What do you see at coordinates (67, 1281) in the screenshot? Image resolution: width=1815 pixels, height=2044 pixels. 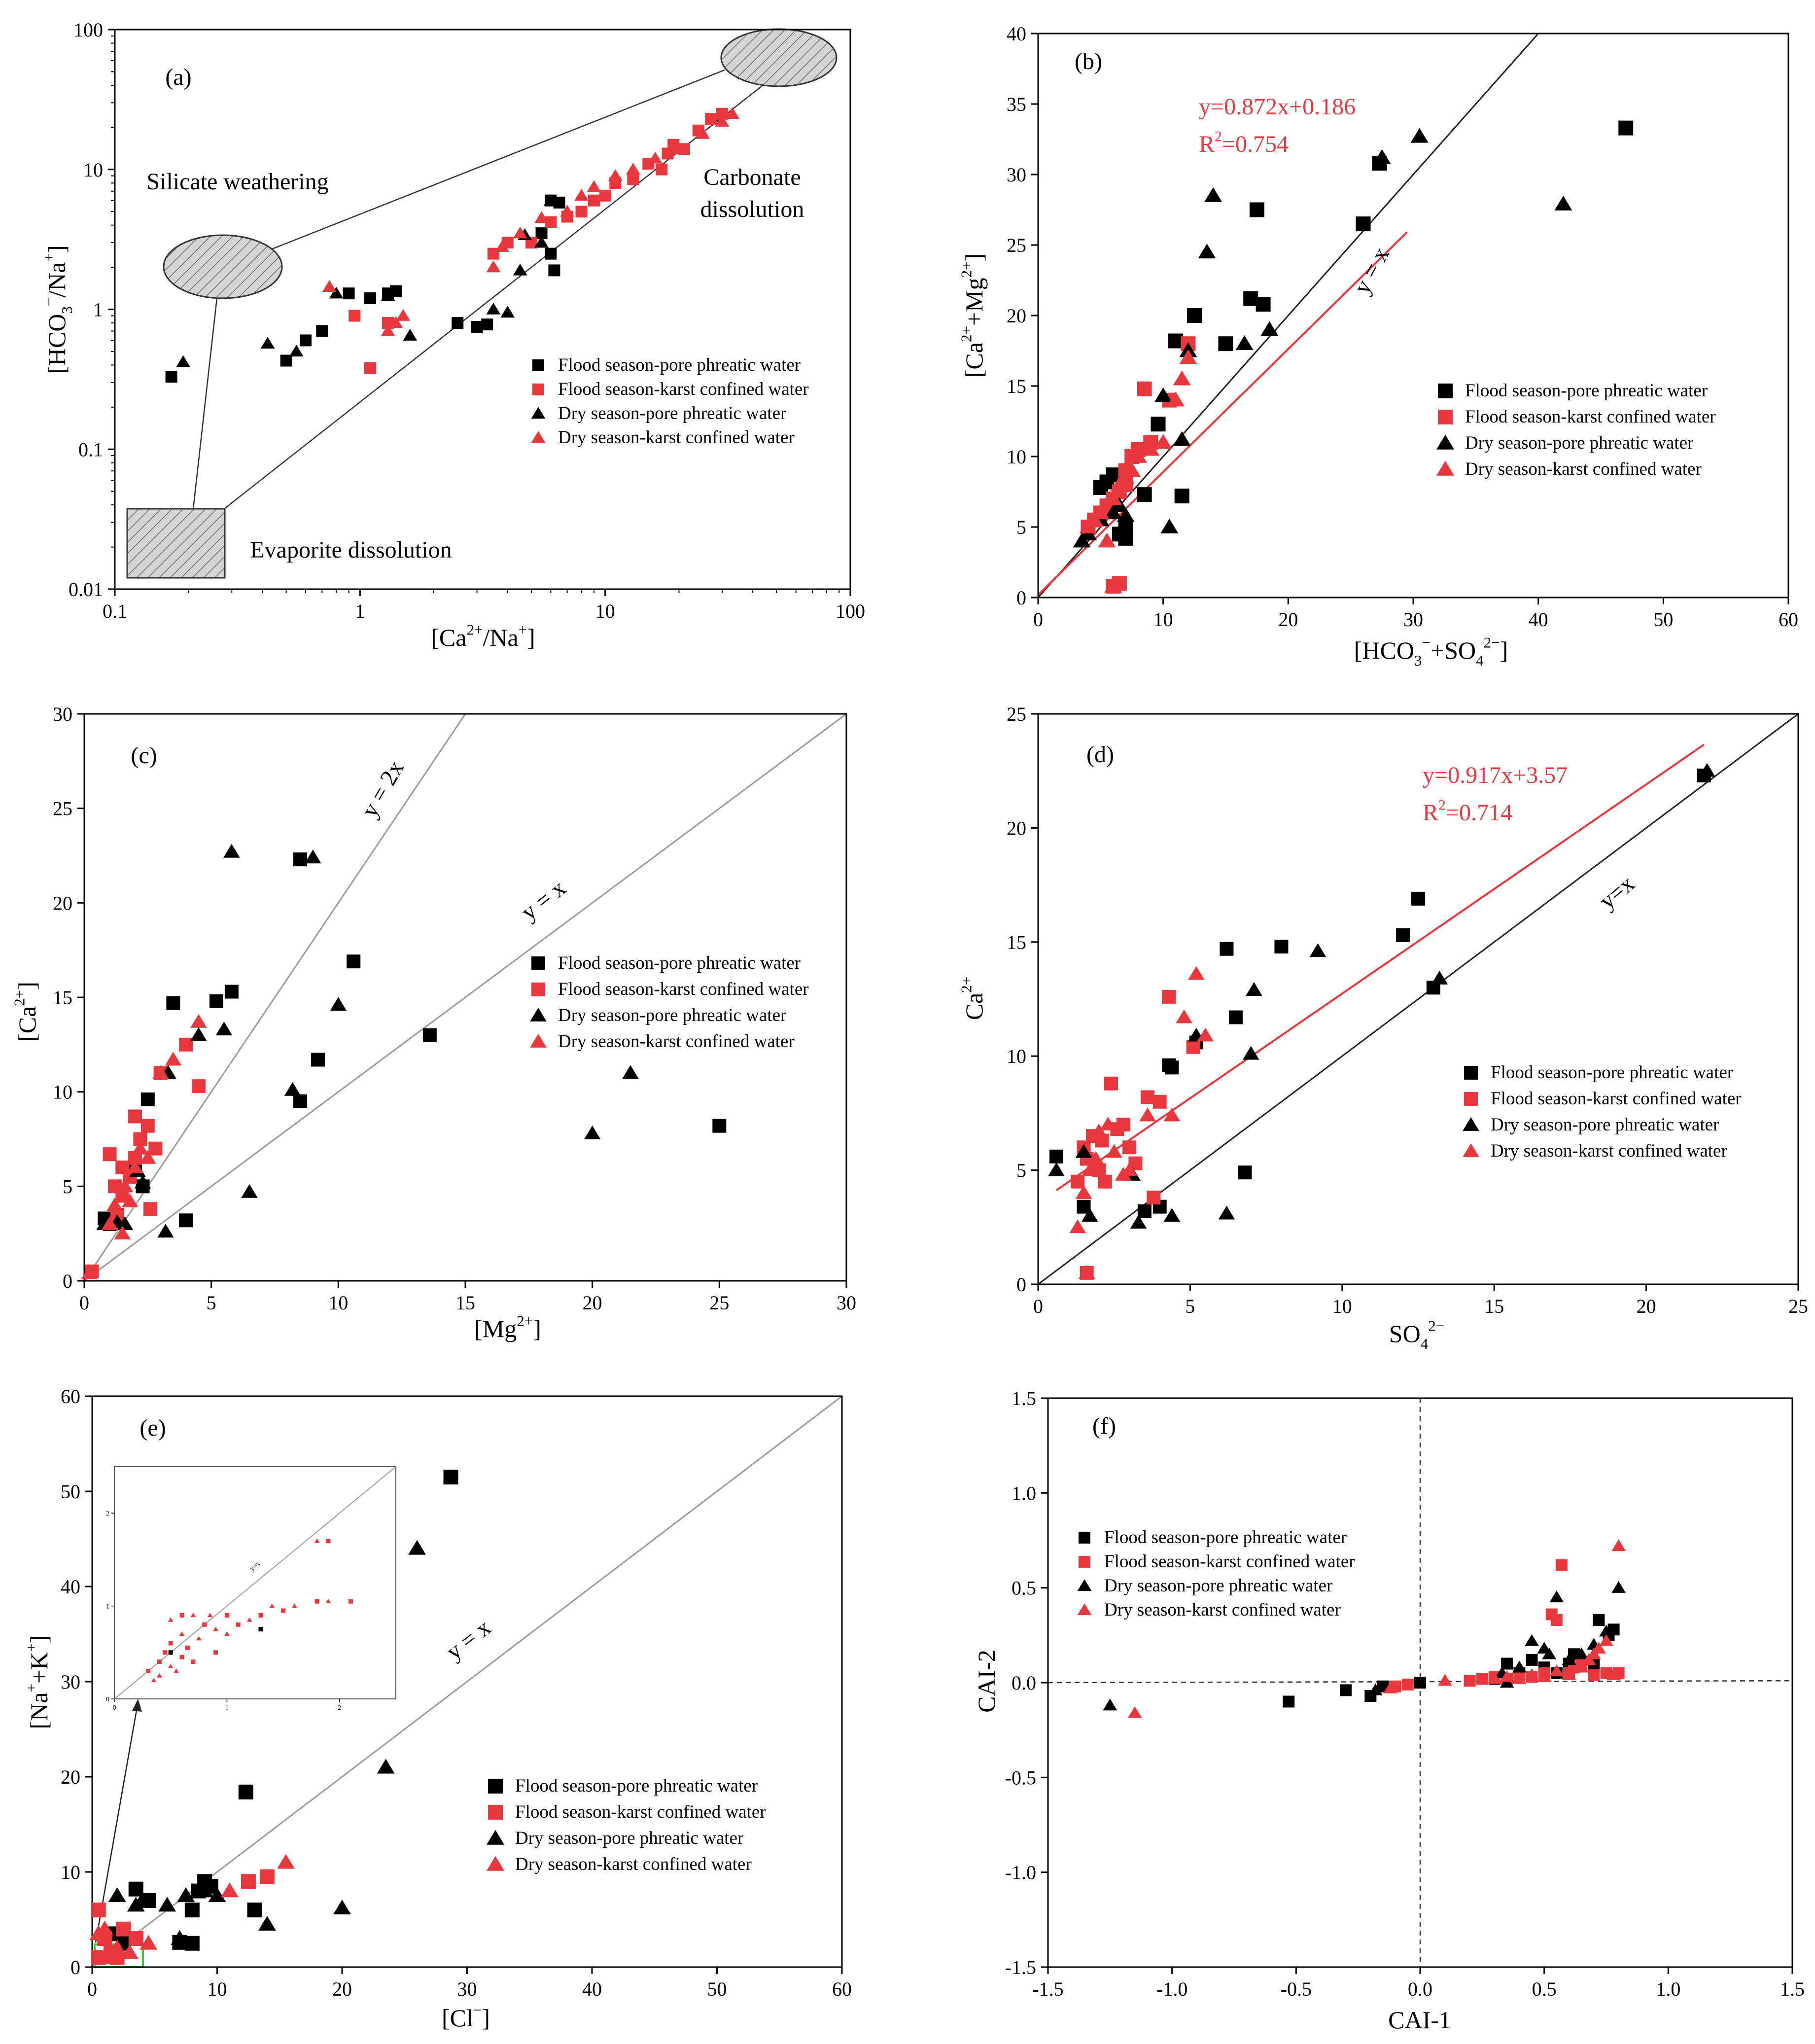 I see `y-tick-label: 0` at bounding box center [67, 1281].